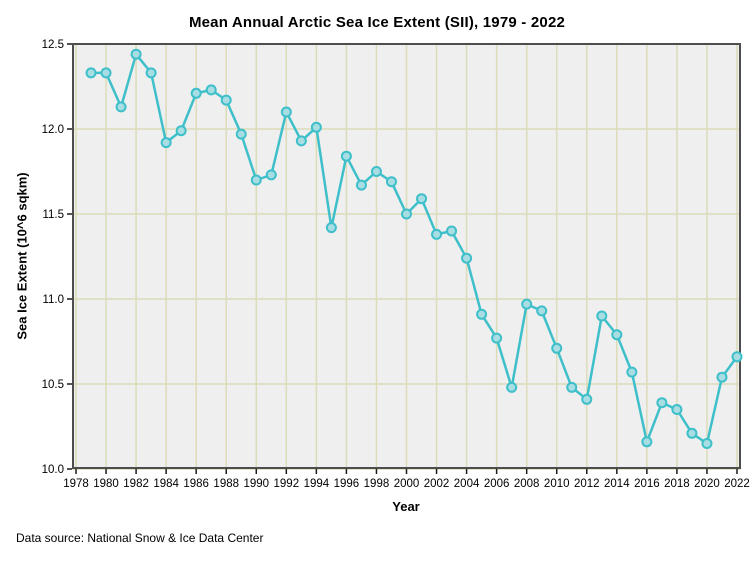 Image resolution: width=754 pixels, height=564 pixels. I want to click on data-point-2006, so click(497, 338).